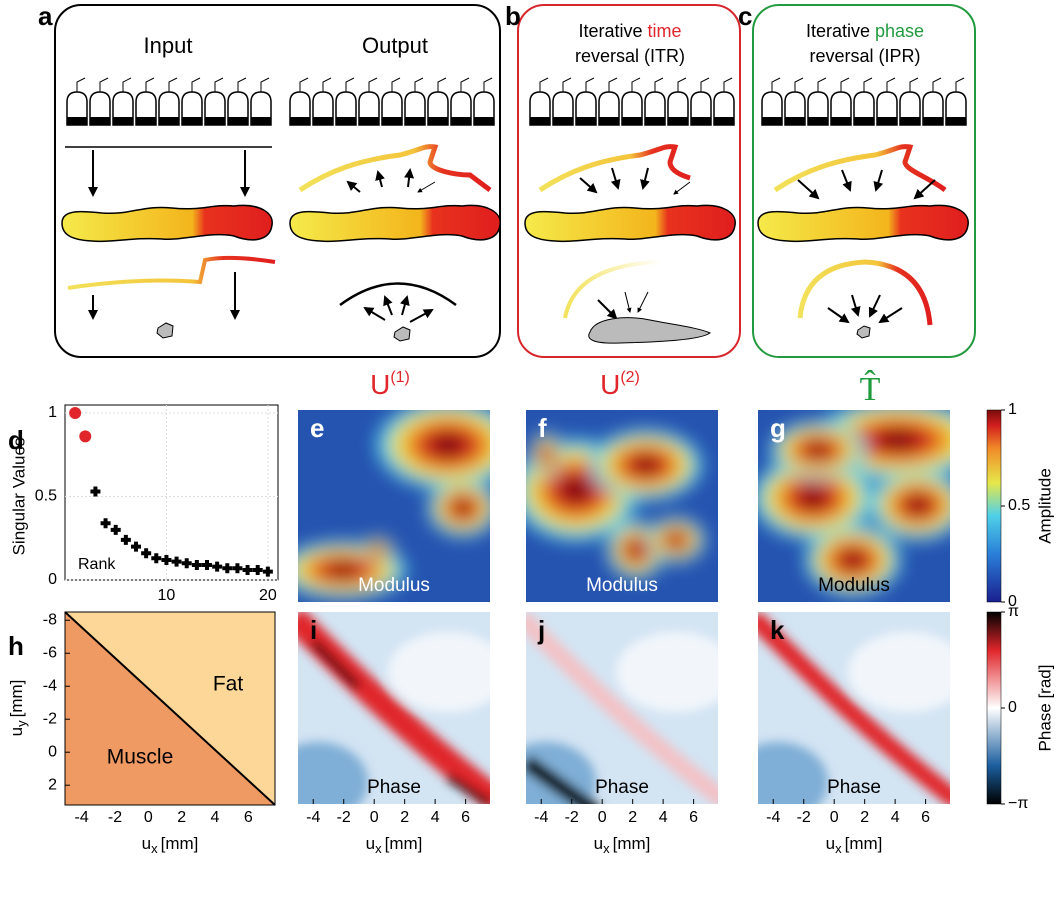 This screenshot has height=914, width=1062. Describe the element at coordinates (380, 384) in the screenshot. I see `operator-base: U` at that location.